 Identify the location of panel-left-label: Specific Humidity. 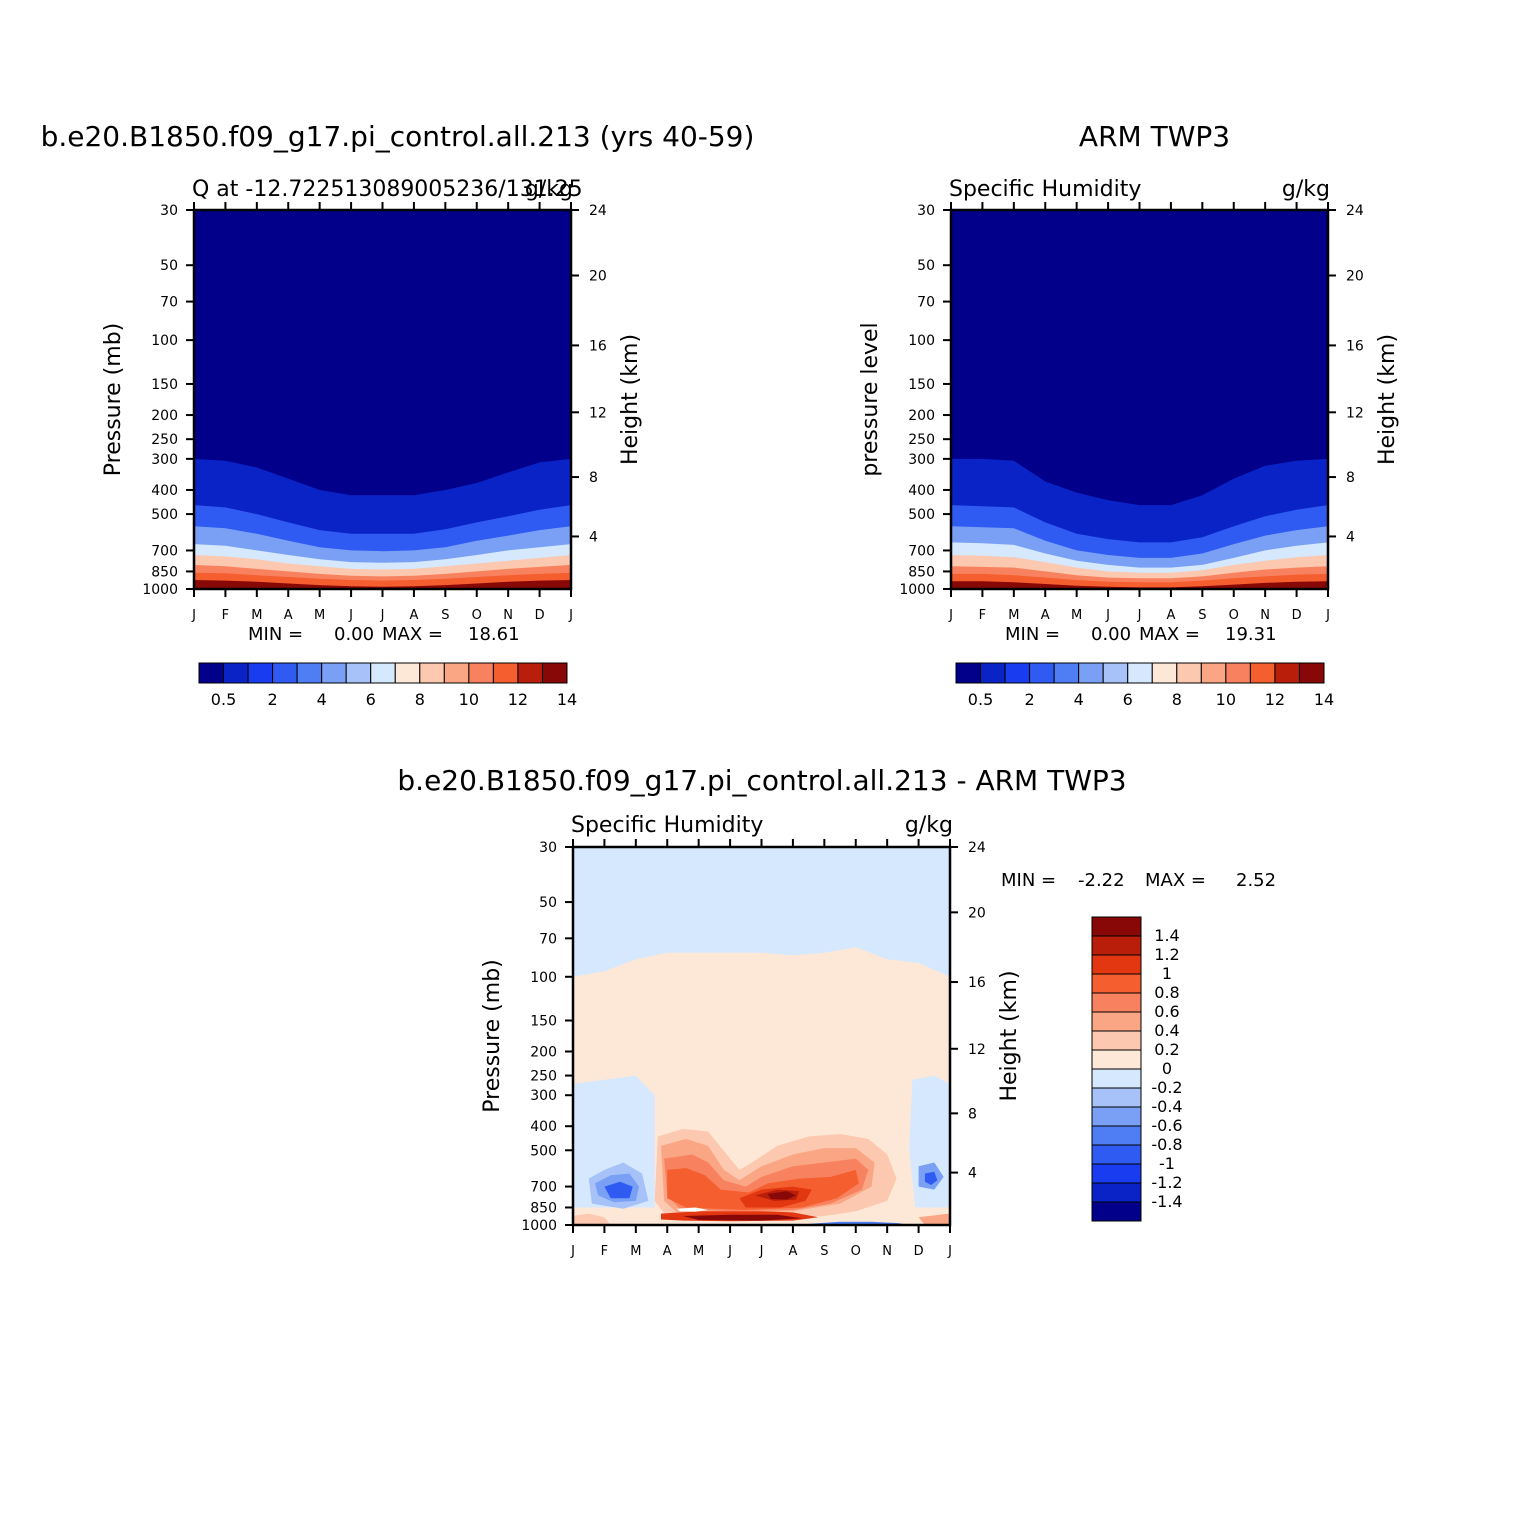
(667, 825).